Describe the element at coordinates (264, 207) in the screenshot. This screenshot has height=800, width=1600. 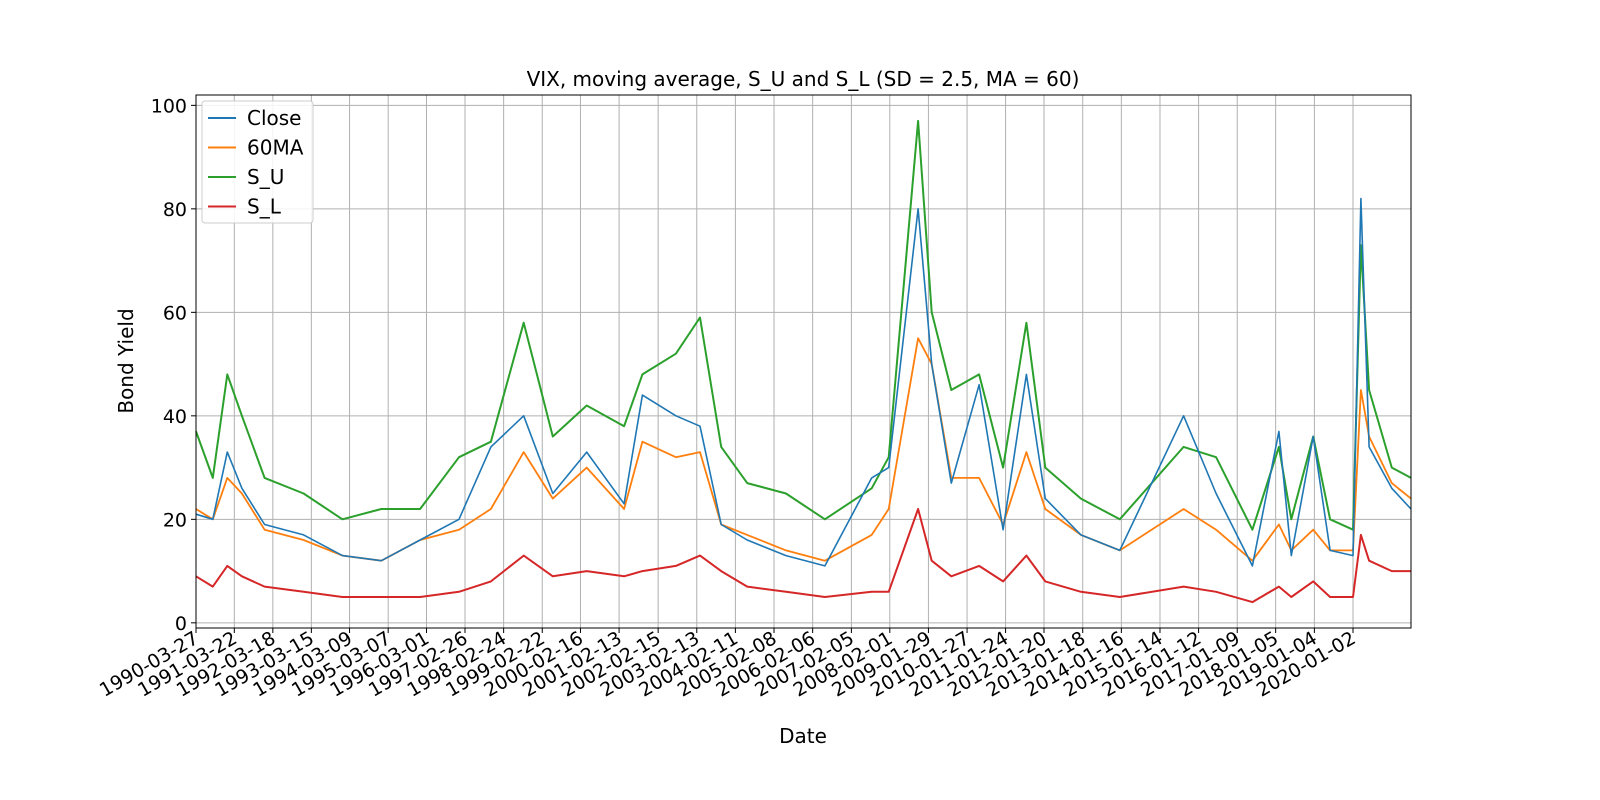
I see `legend-label: S_L` at that location.